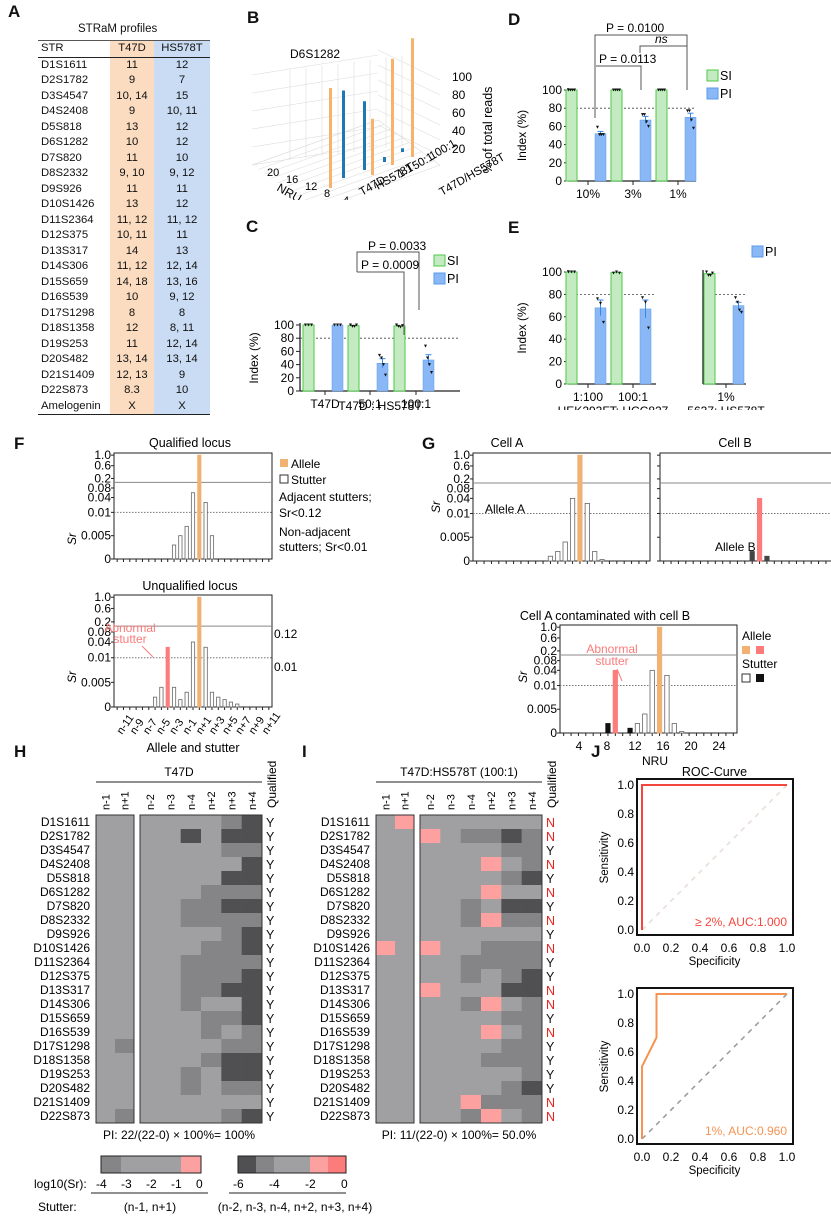 This screenshot has height=1221, width=831. I want to click on annotation-abnormal: Abnormal, so click(129, 628).